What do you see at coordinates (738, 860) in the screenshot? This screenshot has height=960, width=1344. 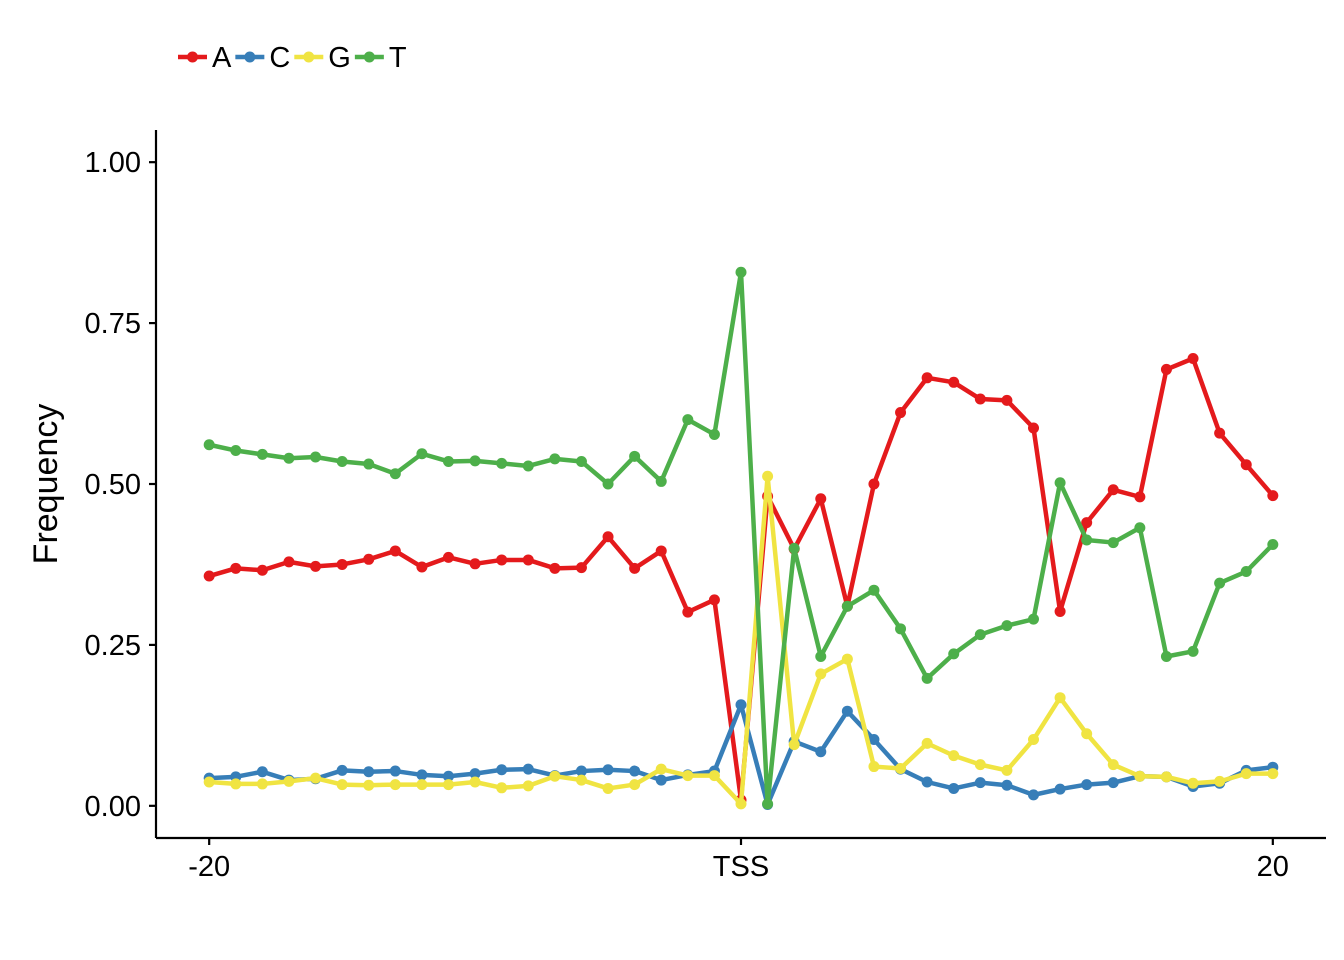 I see `x-axis: -20 TSS 20` at bounding box center [738, 860].